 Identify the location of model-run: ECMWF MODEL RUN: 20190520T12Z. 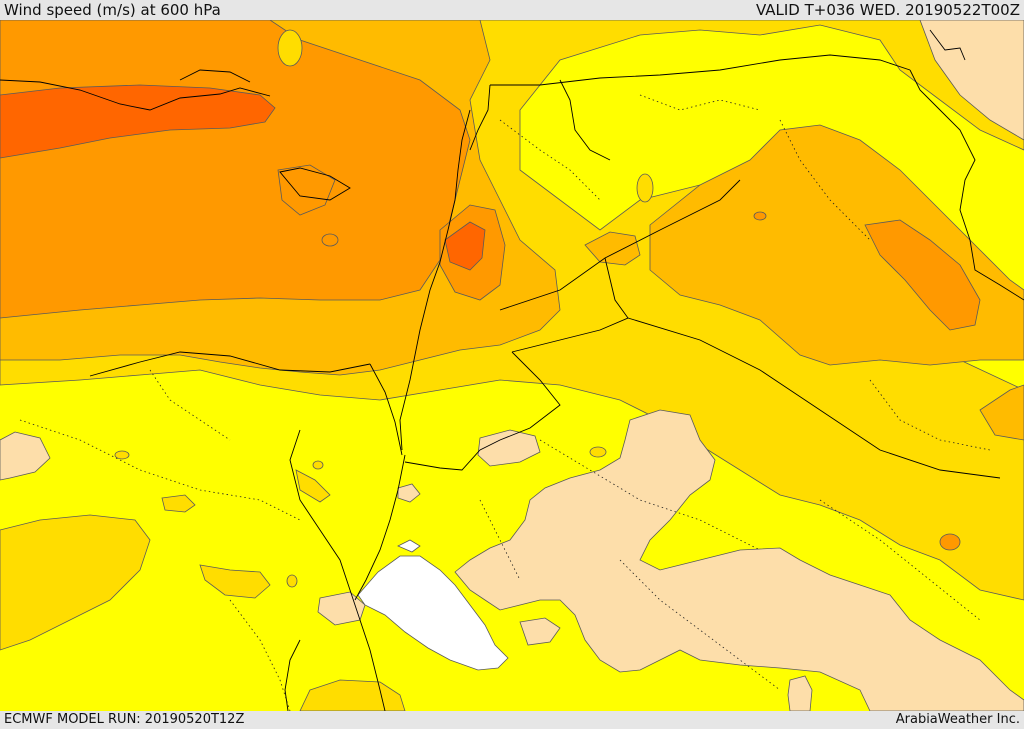
(124, 719).